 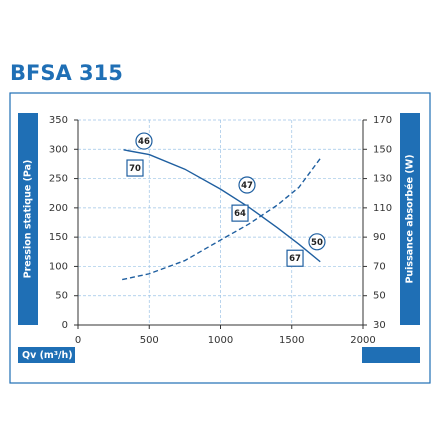 What do you see at coordinates (78, 340) in the screenshot?
I see `x-tick-label: 0` at bounding box center [78, 340].